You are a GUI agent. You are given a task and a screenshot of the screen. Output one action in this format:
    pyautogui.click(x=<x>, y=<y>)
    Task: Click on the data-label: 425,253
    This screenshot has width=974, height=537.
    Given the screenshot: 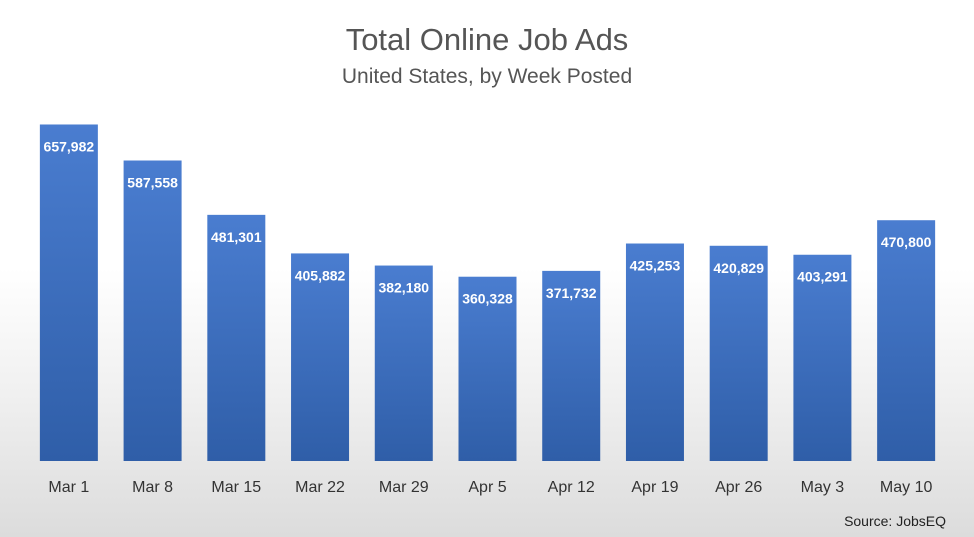 What is the action you would take?
    pyautogui.click(x=655, y=266)
    